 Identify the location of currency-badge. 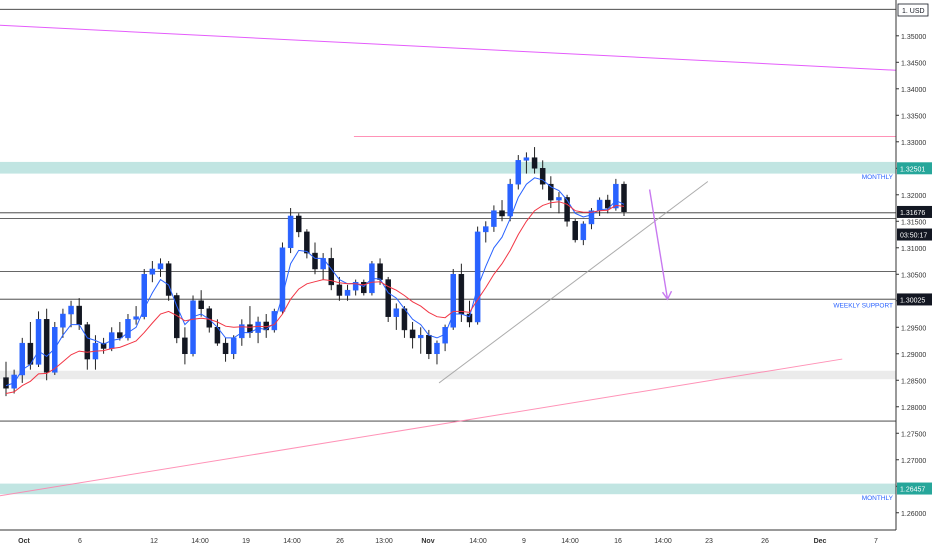
(913, 10).